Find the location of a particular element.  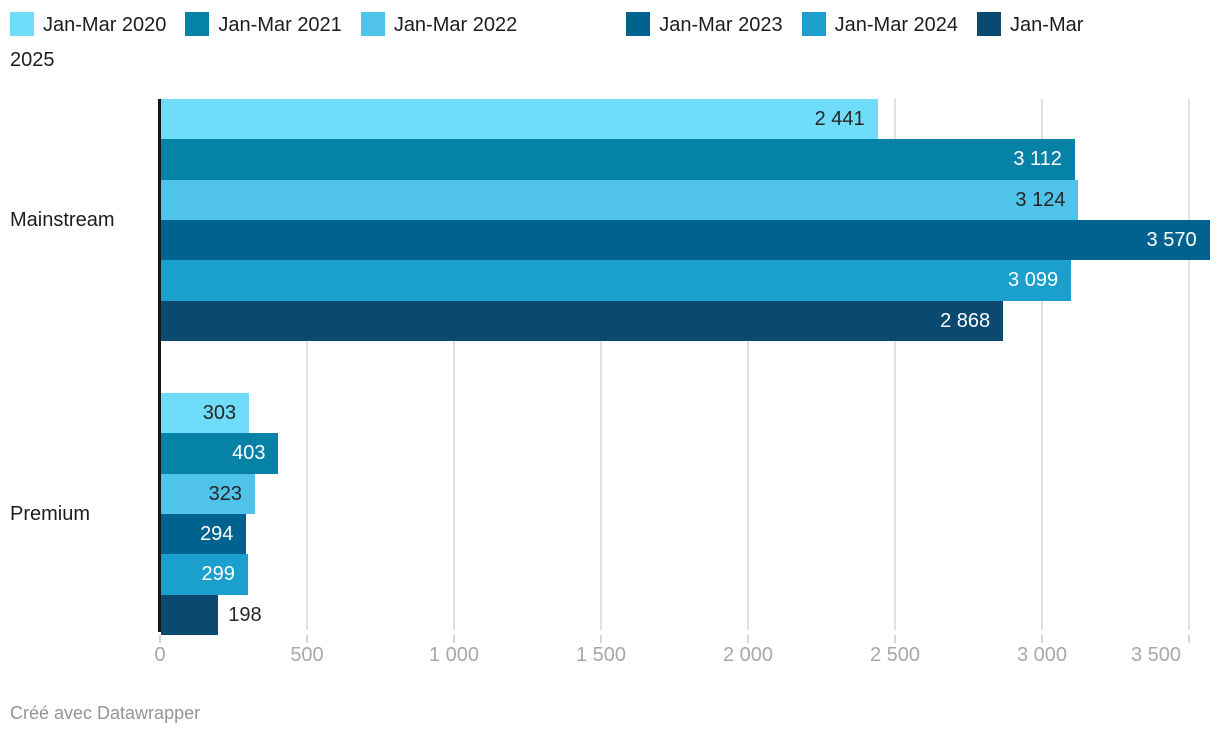

bar-value-label: 303 is located at coordinates (219, 413).